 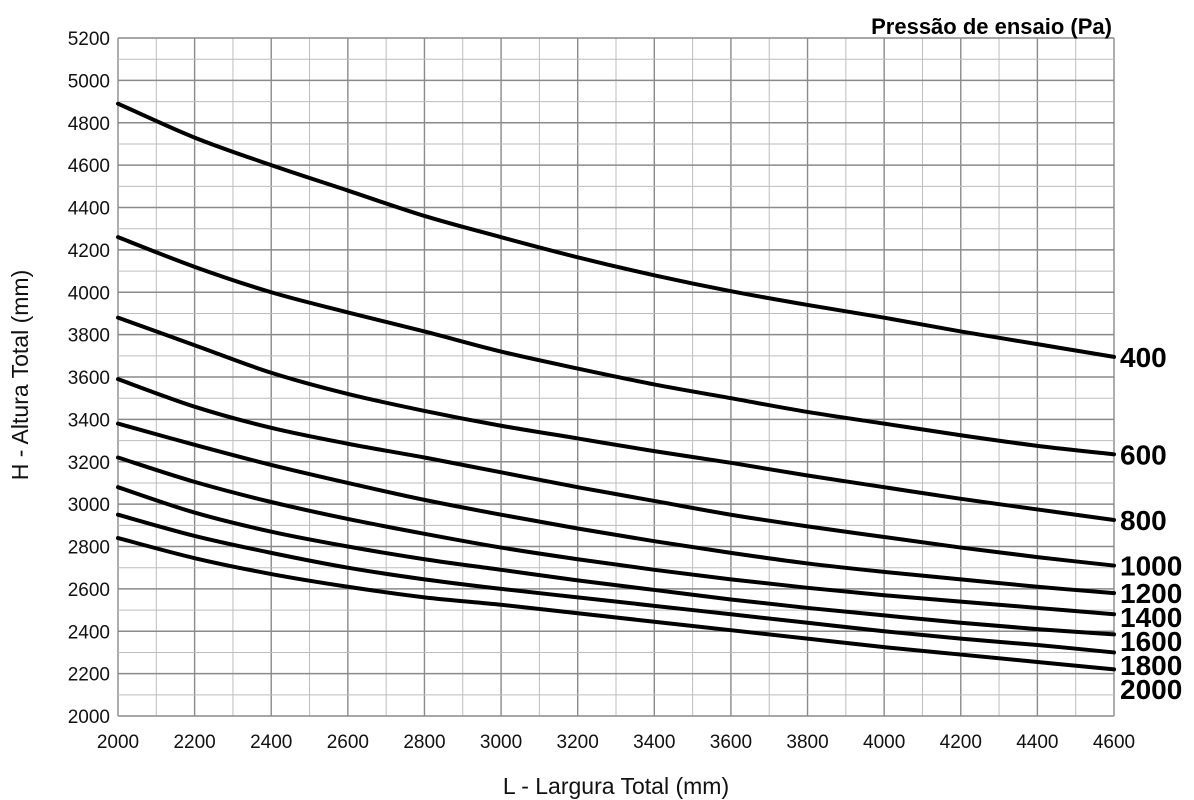 I want to click on y-tick-label: 5000, so click(x=89, y=81).